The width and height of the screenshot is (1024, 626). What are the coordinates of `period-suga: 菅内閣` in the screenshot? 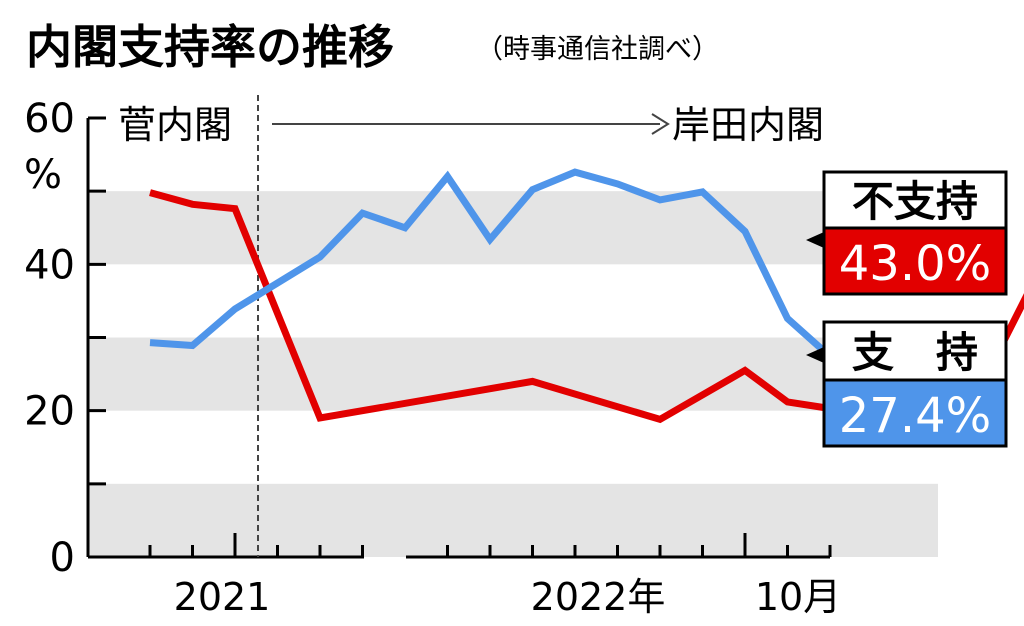 It's located at (175, 125).